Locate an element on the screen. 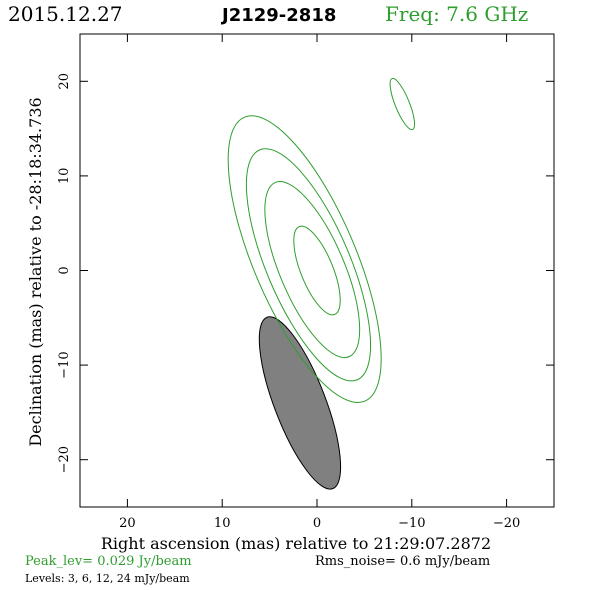  beam-ellipse is located at coordinates (300, 403).